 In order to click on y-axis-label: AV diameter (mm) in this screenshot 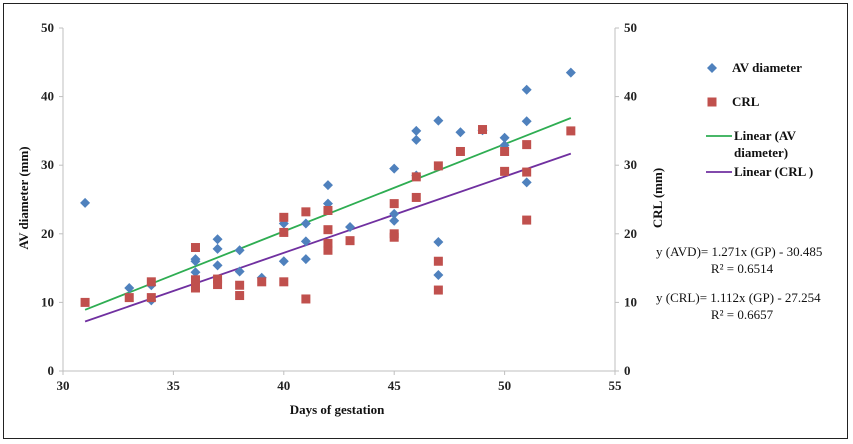, I will do `click(23, 197)`.